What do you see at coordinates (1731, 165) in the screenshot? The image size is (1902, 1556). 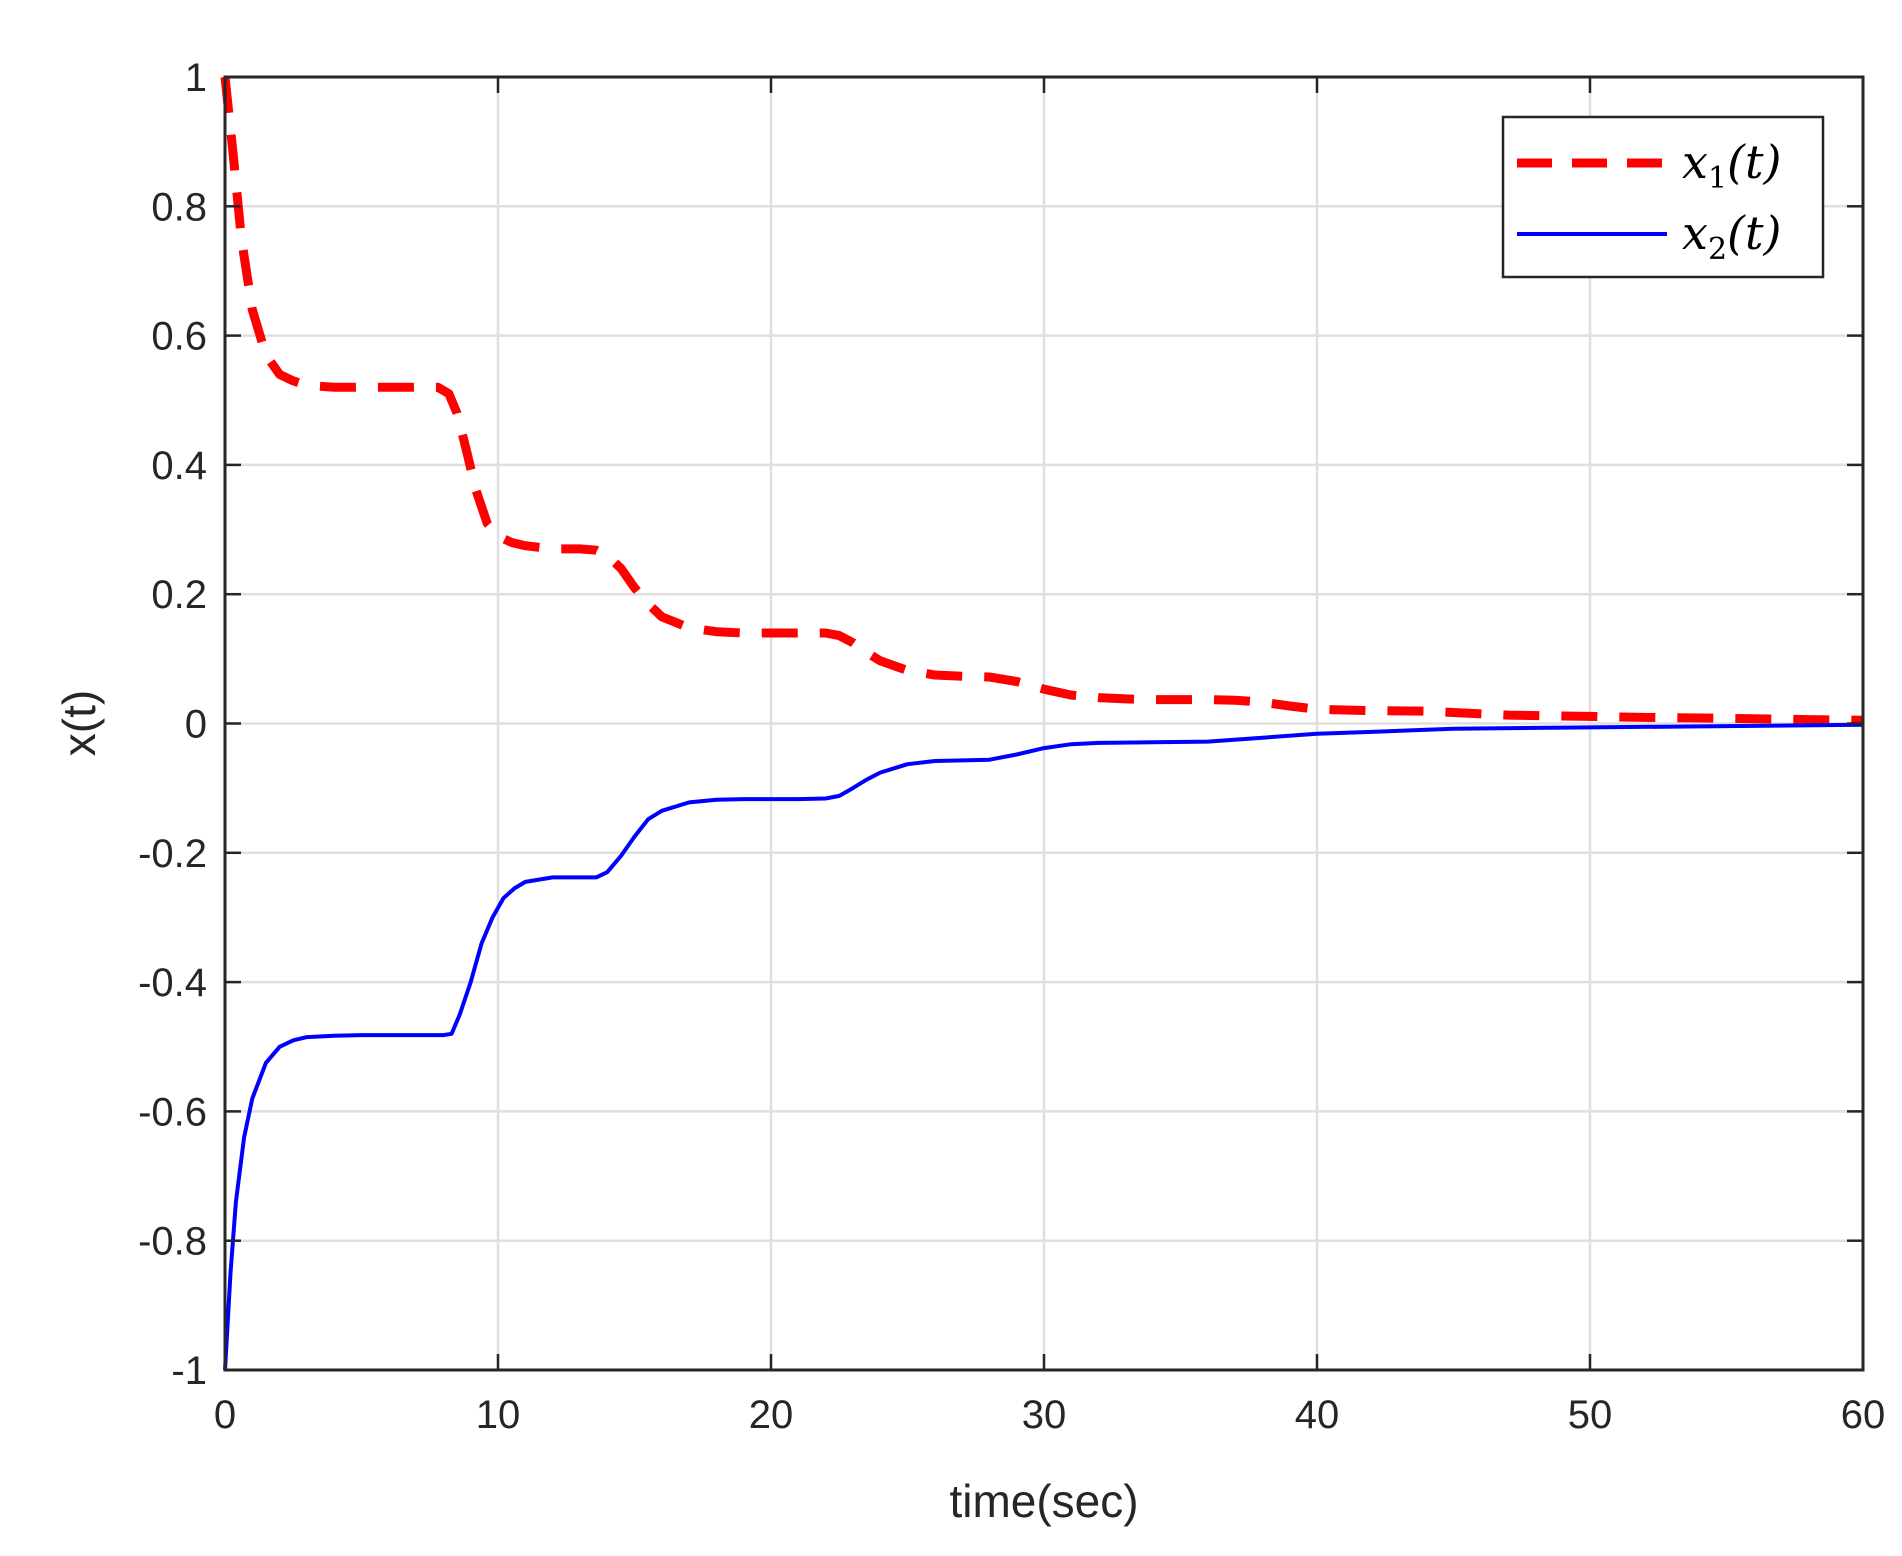 I see `legend-label-x1: x1(t)` at bounding box center [1731, 165].